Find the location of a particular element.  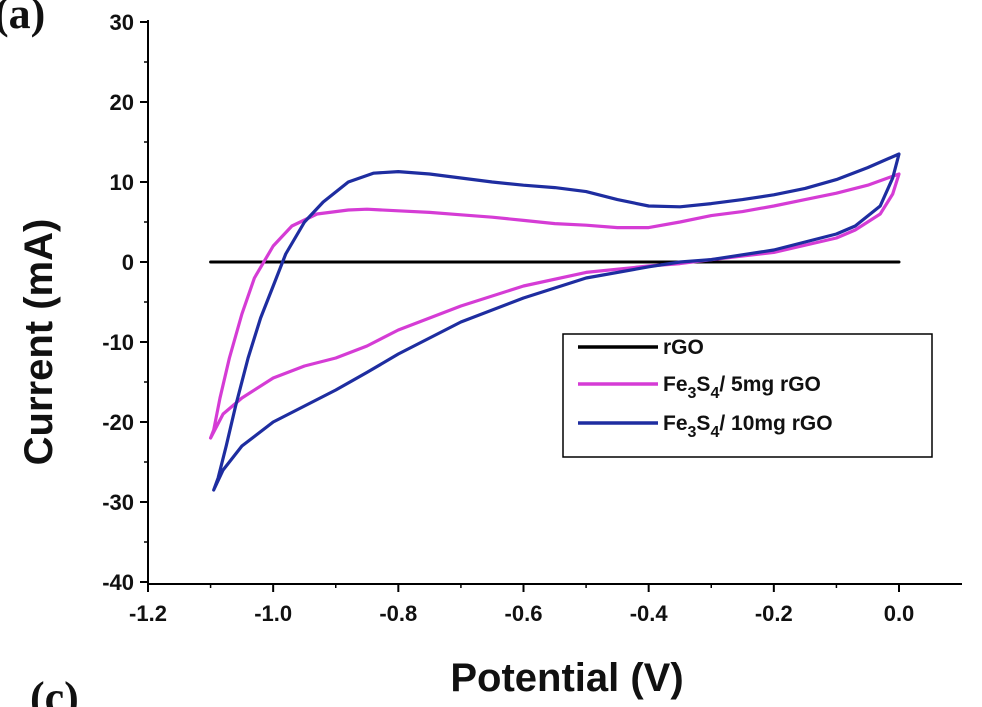

legend-label-1: Fe3S4/ 5mg rGO is located at coordinates (742, 387).